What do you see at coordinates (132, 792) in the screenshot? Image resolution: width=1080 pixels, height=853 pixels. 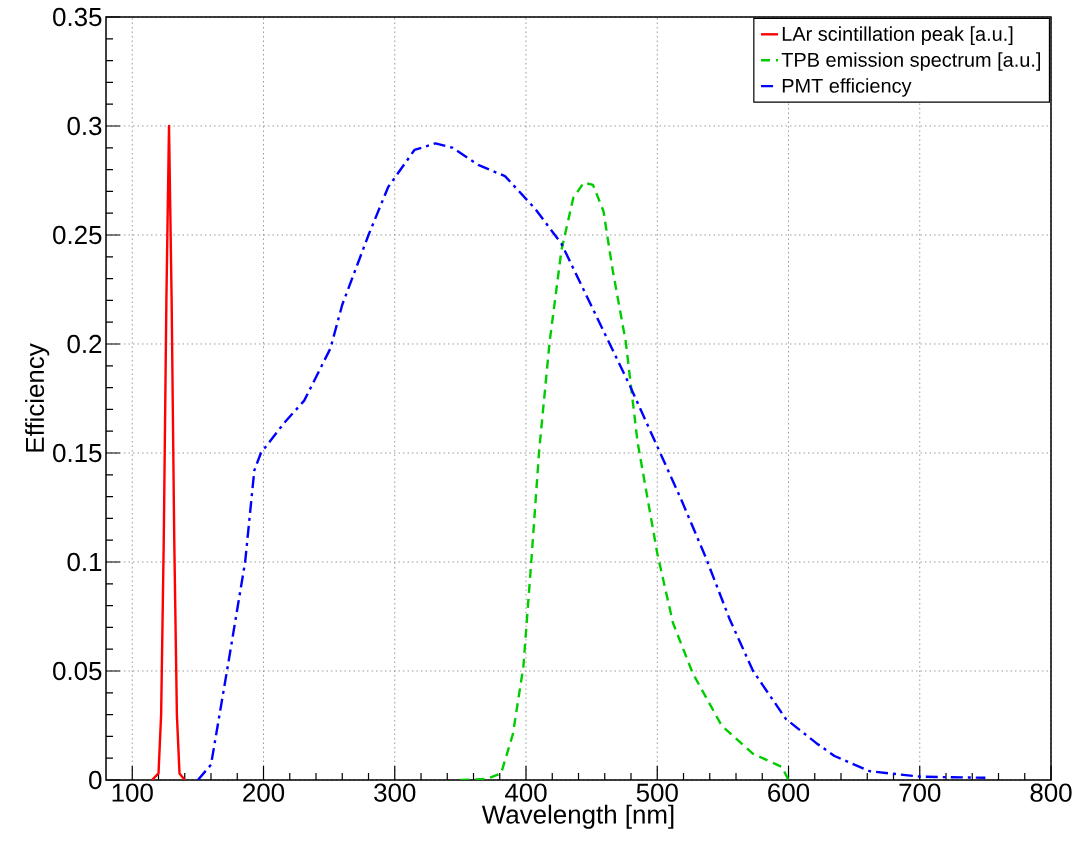 I see `x-tick-label: 100` at bounding box center [132, 792].